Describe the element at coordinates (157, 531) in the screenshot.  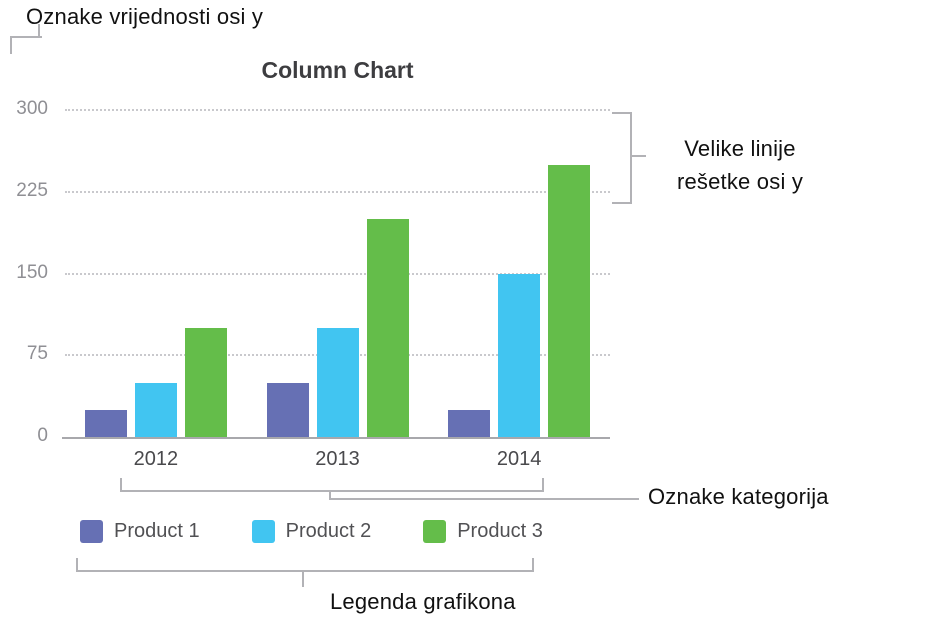
I see `legend-label: Product 1` at that location.